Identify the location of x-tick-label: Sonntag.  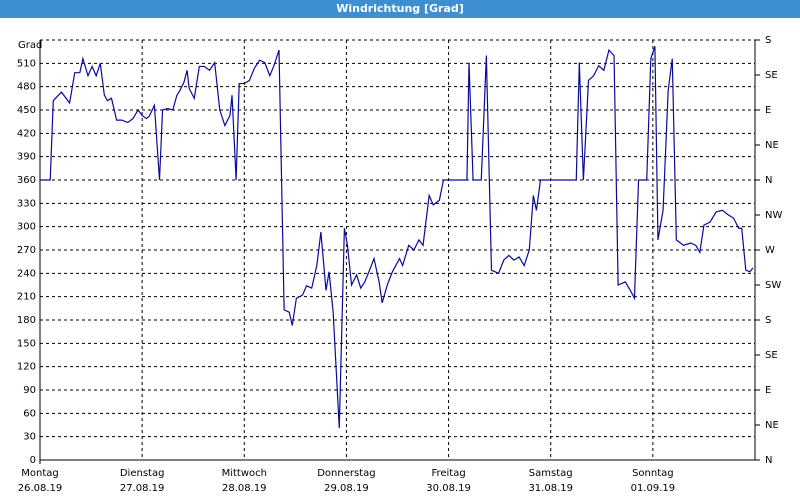
(653, 473).